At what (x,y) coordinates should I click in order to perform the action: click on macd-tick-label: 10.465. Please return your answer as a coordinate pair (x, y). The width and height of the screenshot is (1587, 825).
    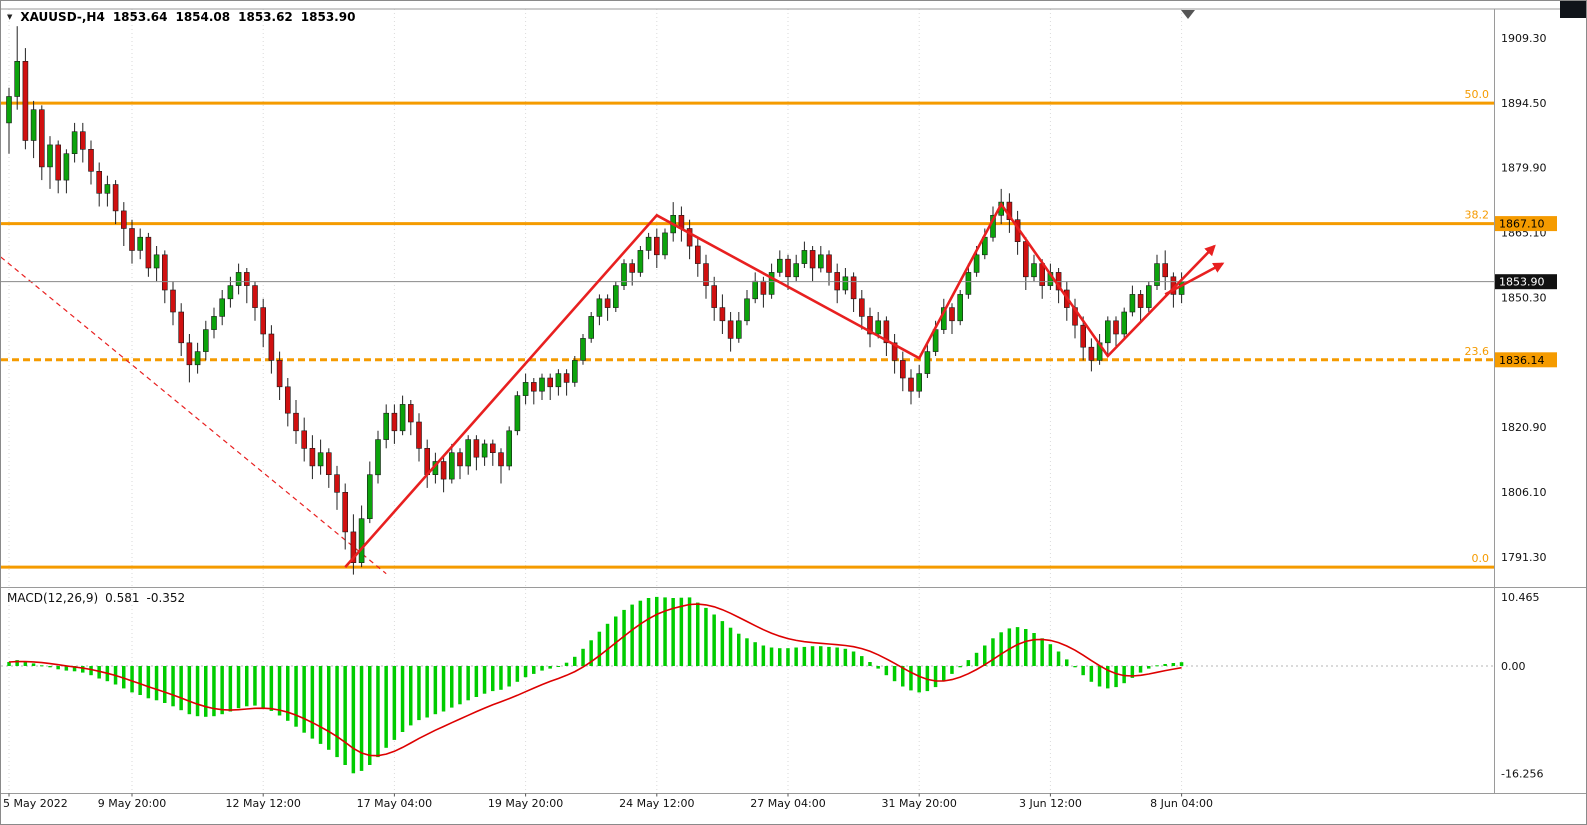
    Looking at the image, I should click on (1520, 597).